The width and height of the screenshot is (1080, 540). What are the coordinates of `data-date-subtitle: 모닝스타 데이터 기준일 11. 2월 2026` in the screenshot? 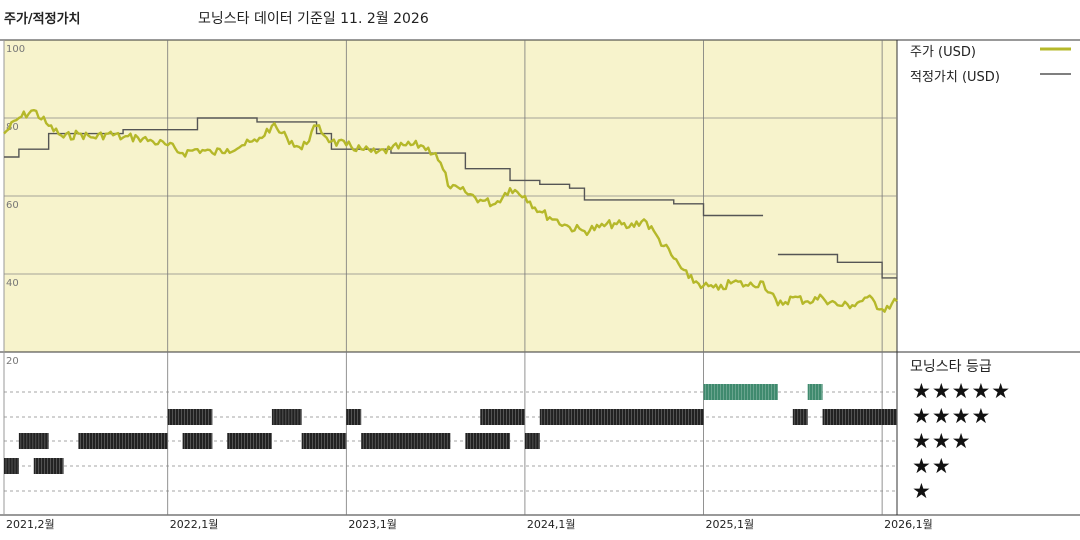 It's located at (313, 19).